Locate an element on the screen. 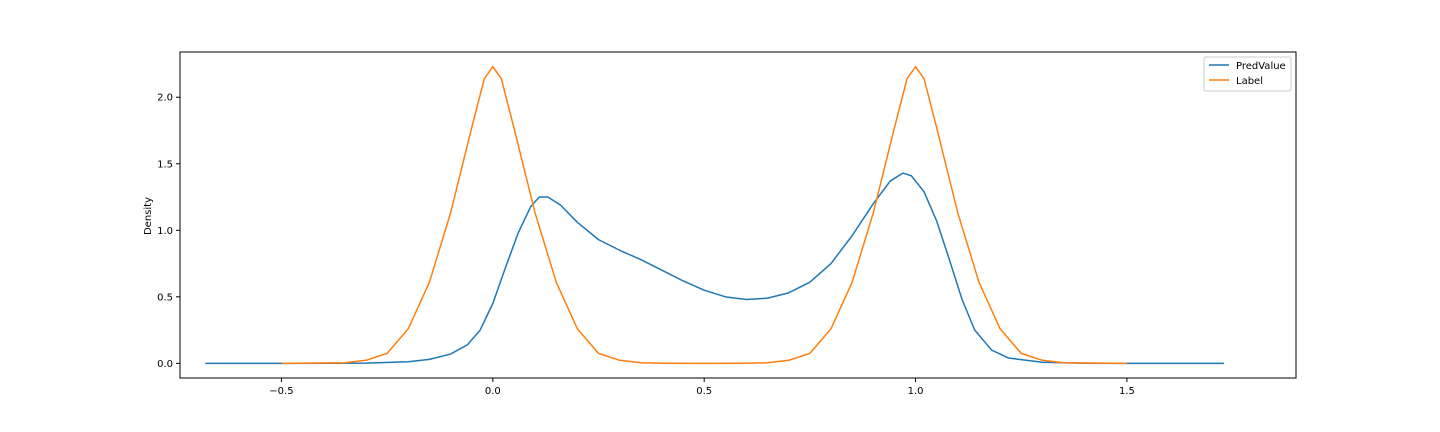  x-axis: −0.5 0.0 0.5 1.0 1.5 is located at coordinates (702, 387).